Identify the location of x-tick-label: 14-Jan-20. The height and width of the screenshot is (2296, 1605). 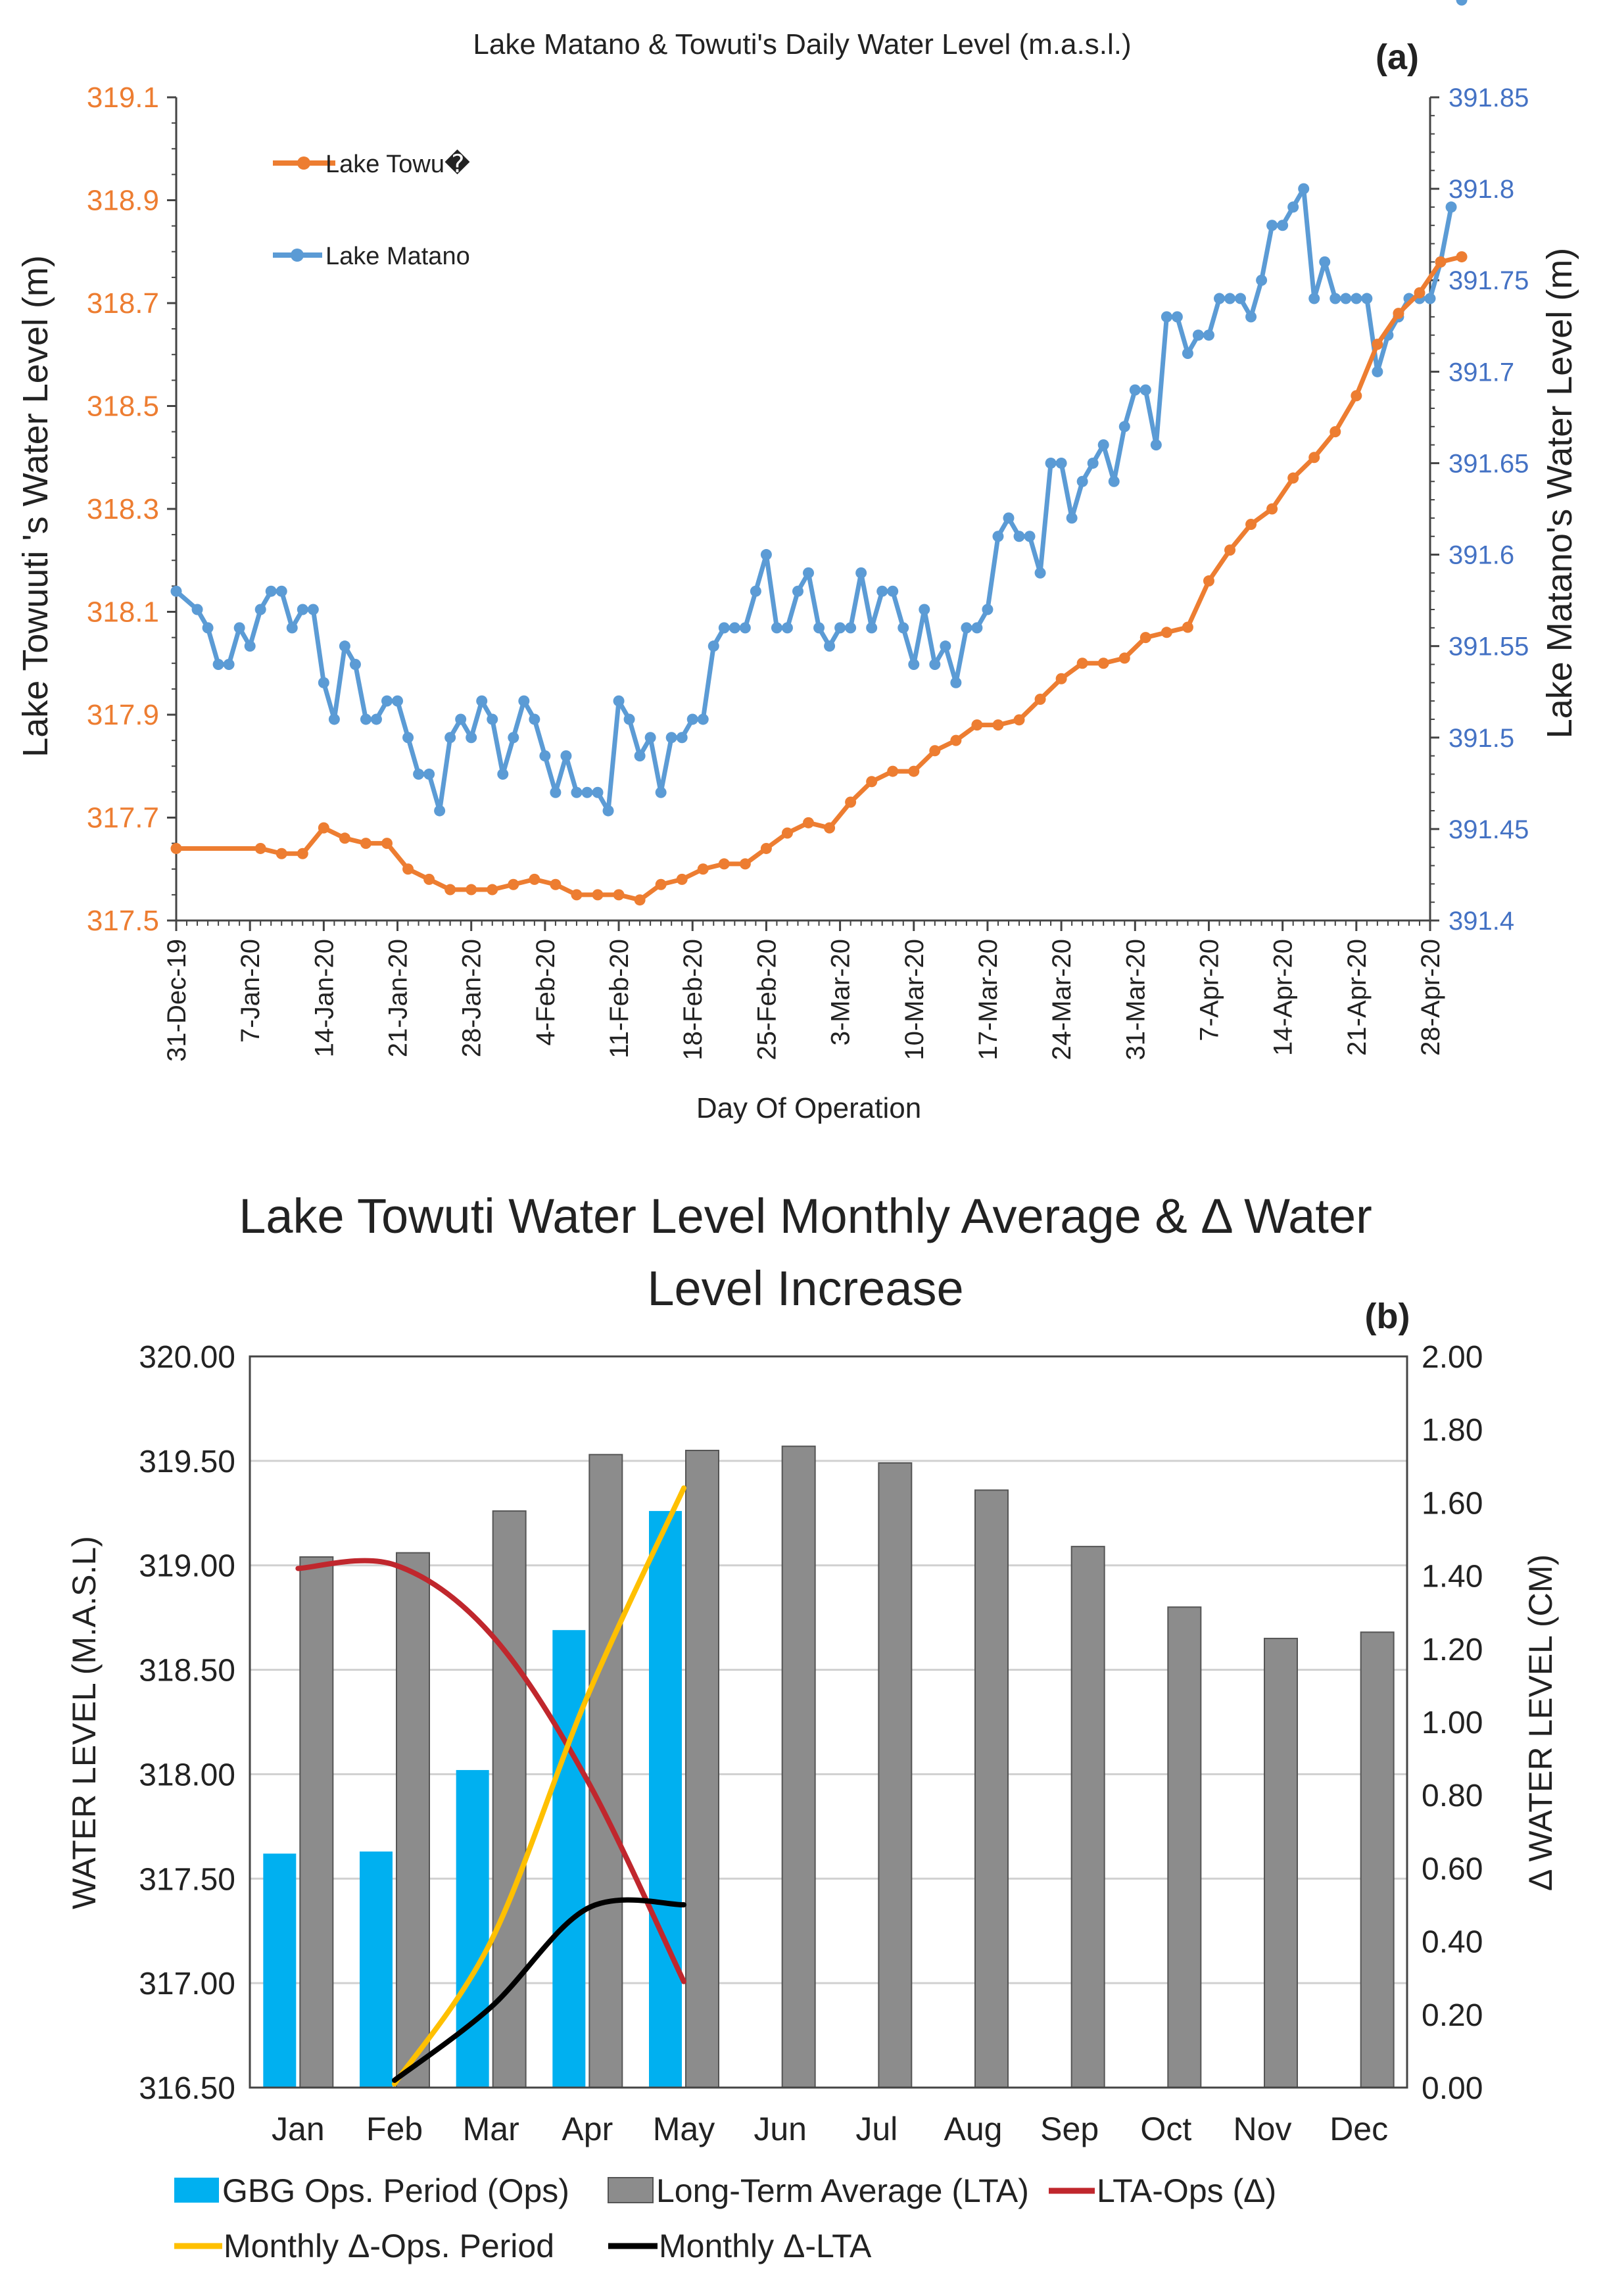
(324, 998).